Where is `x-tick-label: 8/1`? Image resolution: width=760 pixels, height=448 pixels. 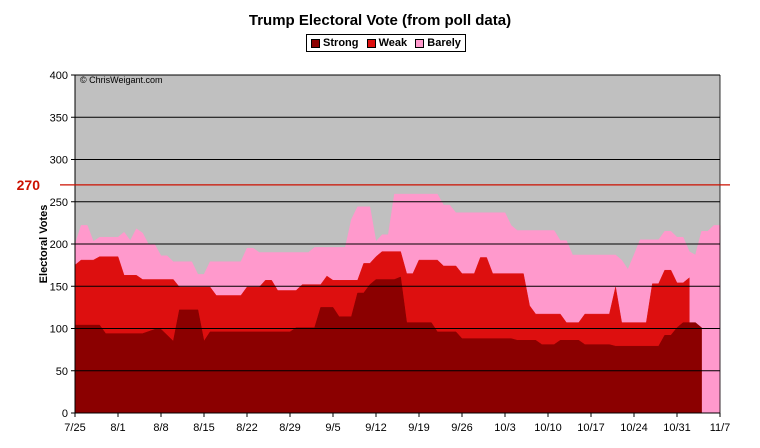 x-tick-label: 8/1 is located at coordinates (117, 428).